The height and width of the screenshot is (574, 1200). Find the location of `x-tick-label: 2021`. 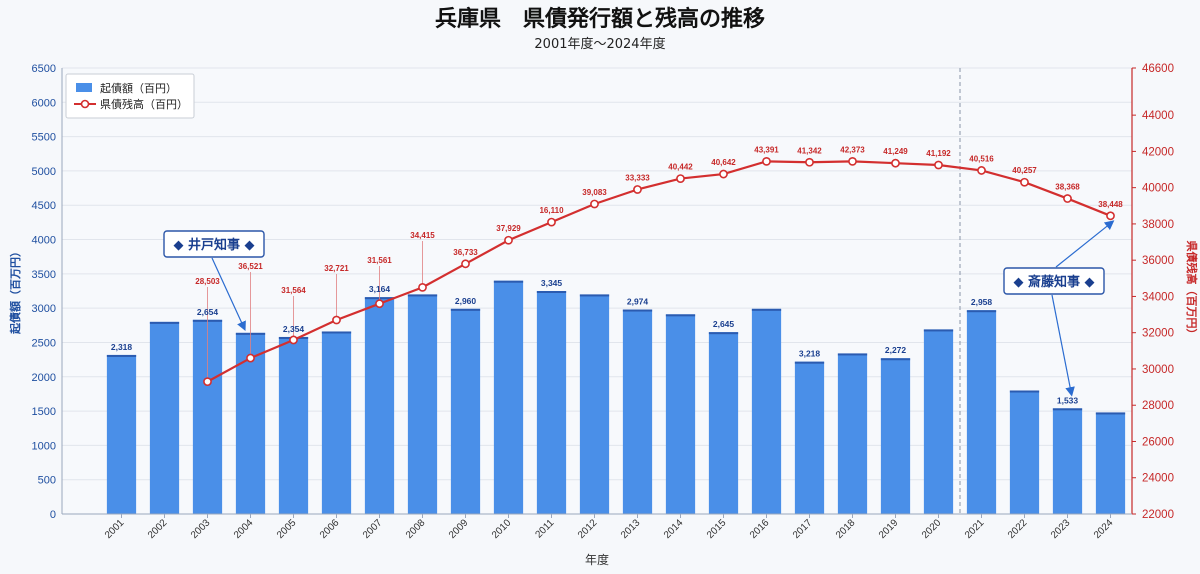

x-tick-label: 2021 is located at coordinates (975, 529).